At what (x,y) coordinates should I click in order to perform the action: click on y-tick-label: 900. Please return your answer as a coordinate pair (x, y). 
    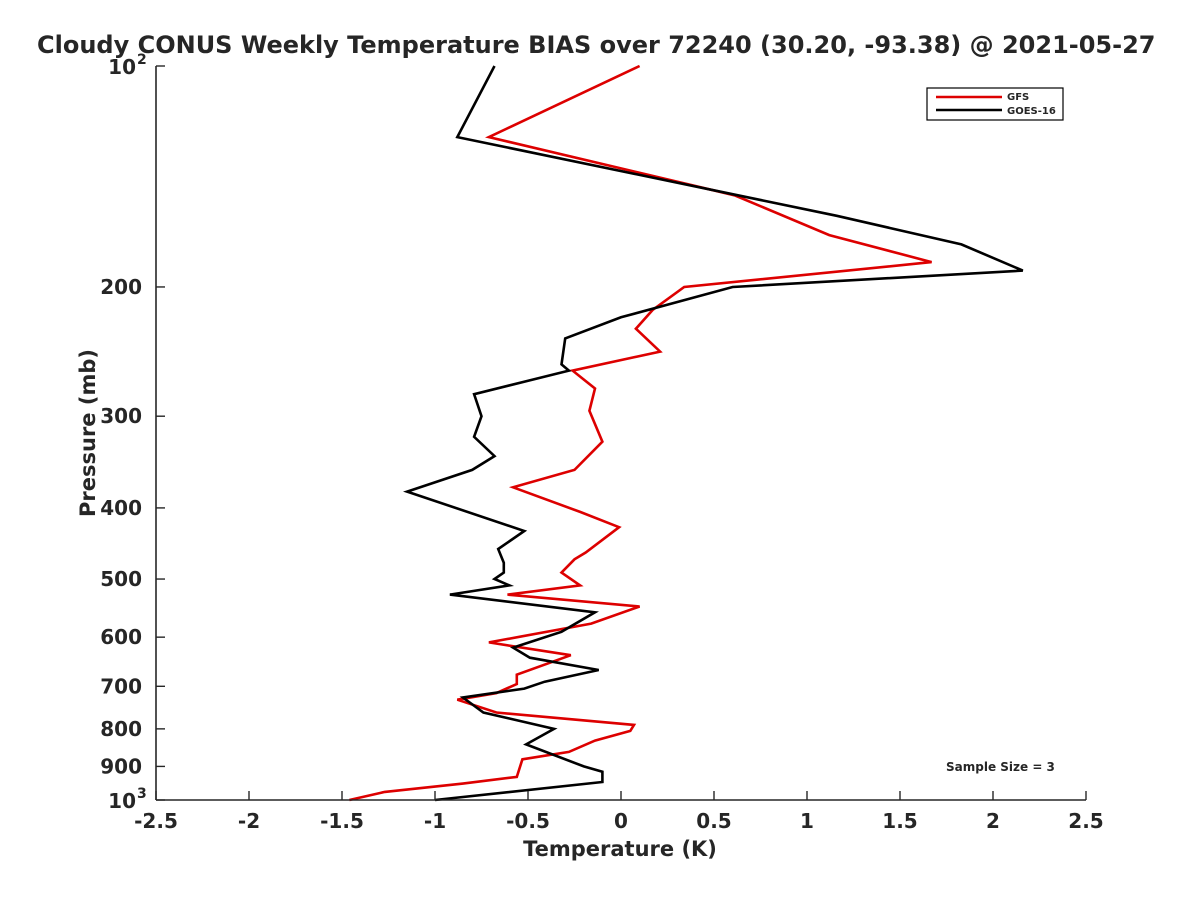
    Looking at the image, I should click on (121, 766).